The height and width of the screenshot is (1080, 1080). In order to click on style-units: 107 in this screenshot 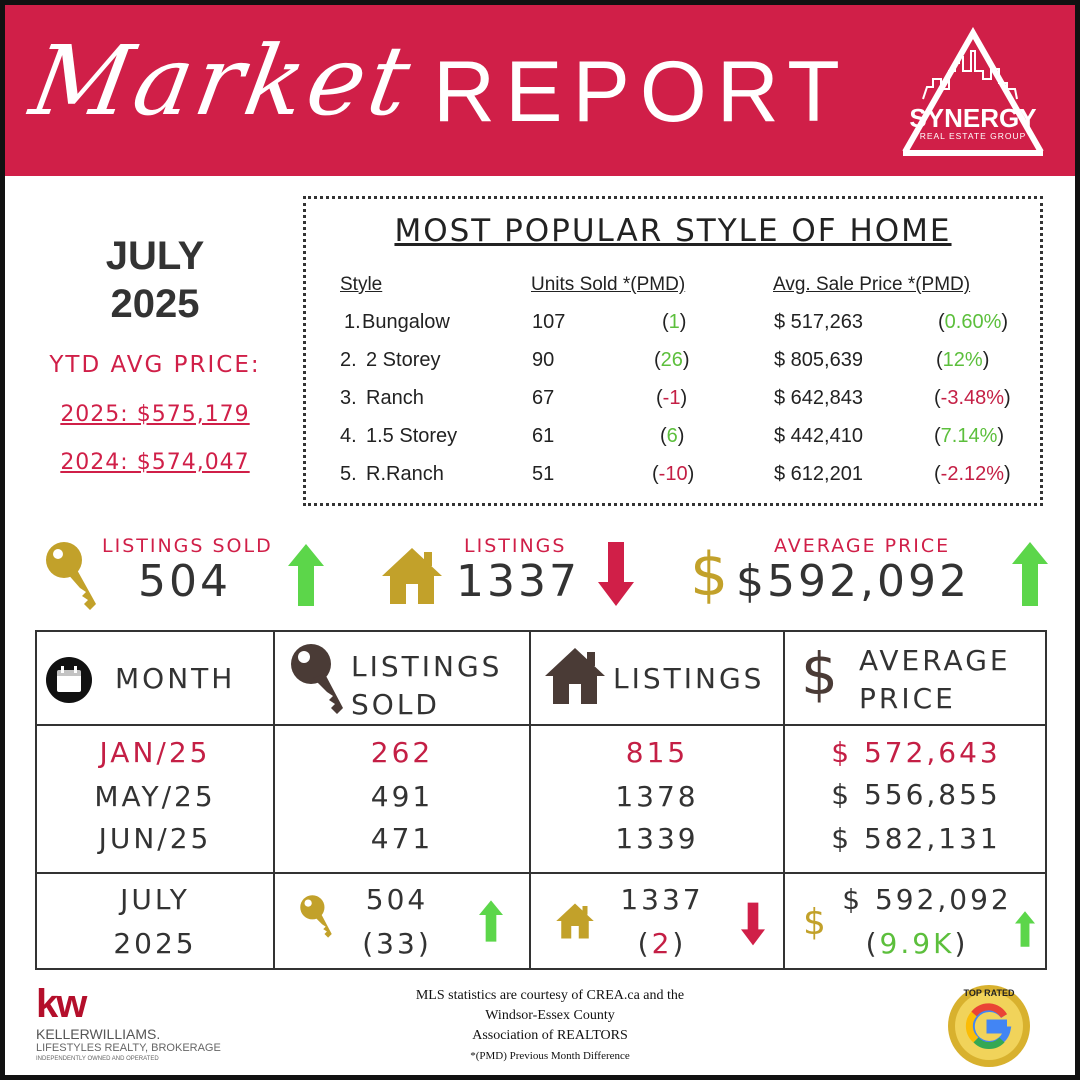, I will do `click(549, 322)`.